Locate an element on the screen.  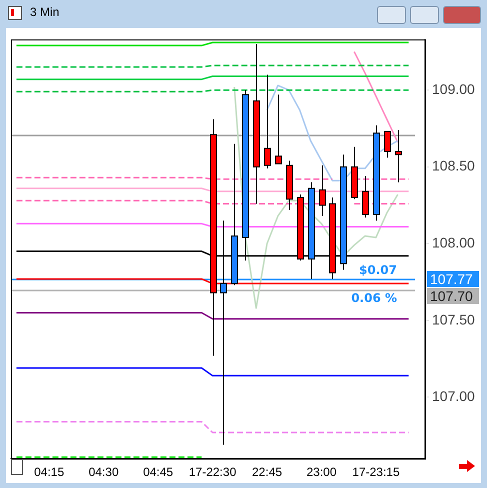
x-tick-label: 04:45 is located at coordinates (158, 472).